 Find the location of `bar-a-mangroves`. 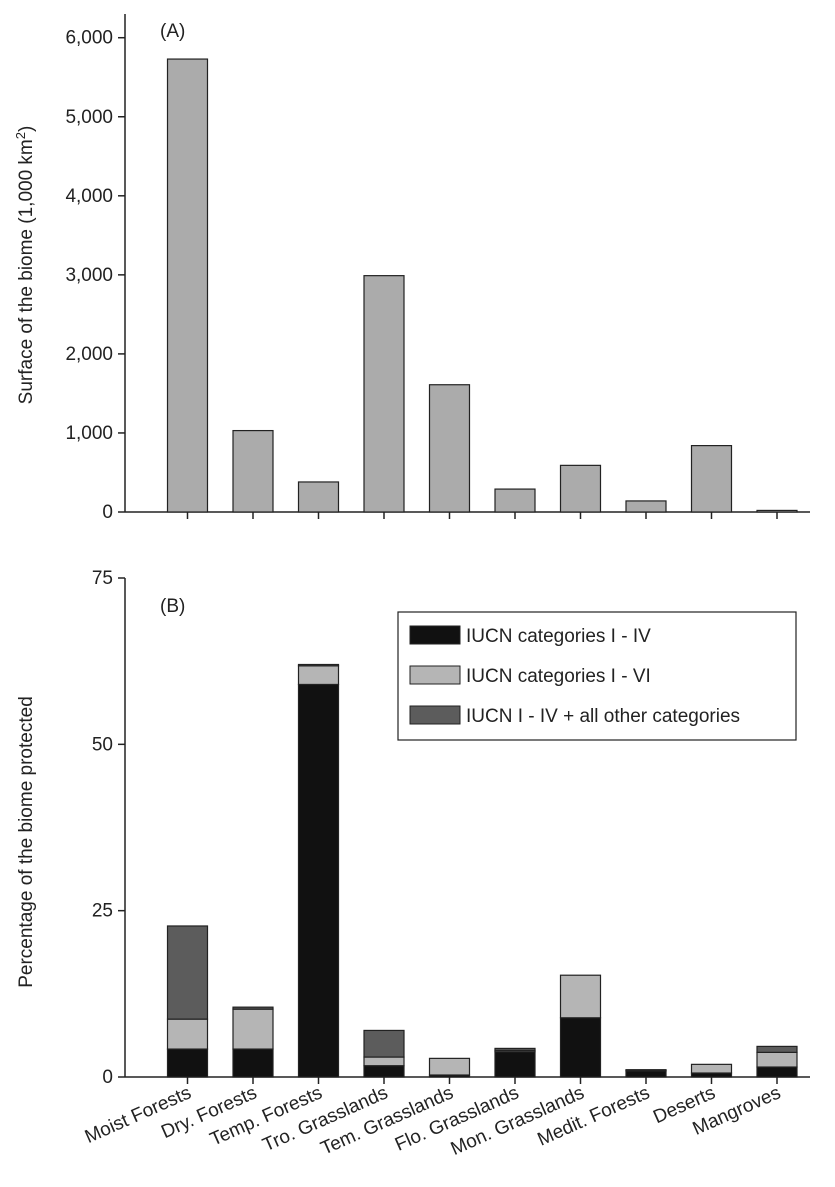

bar-a-mangroves is located at coordinates (777, 511).